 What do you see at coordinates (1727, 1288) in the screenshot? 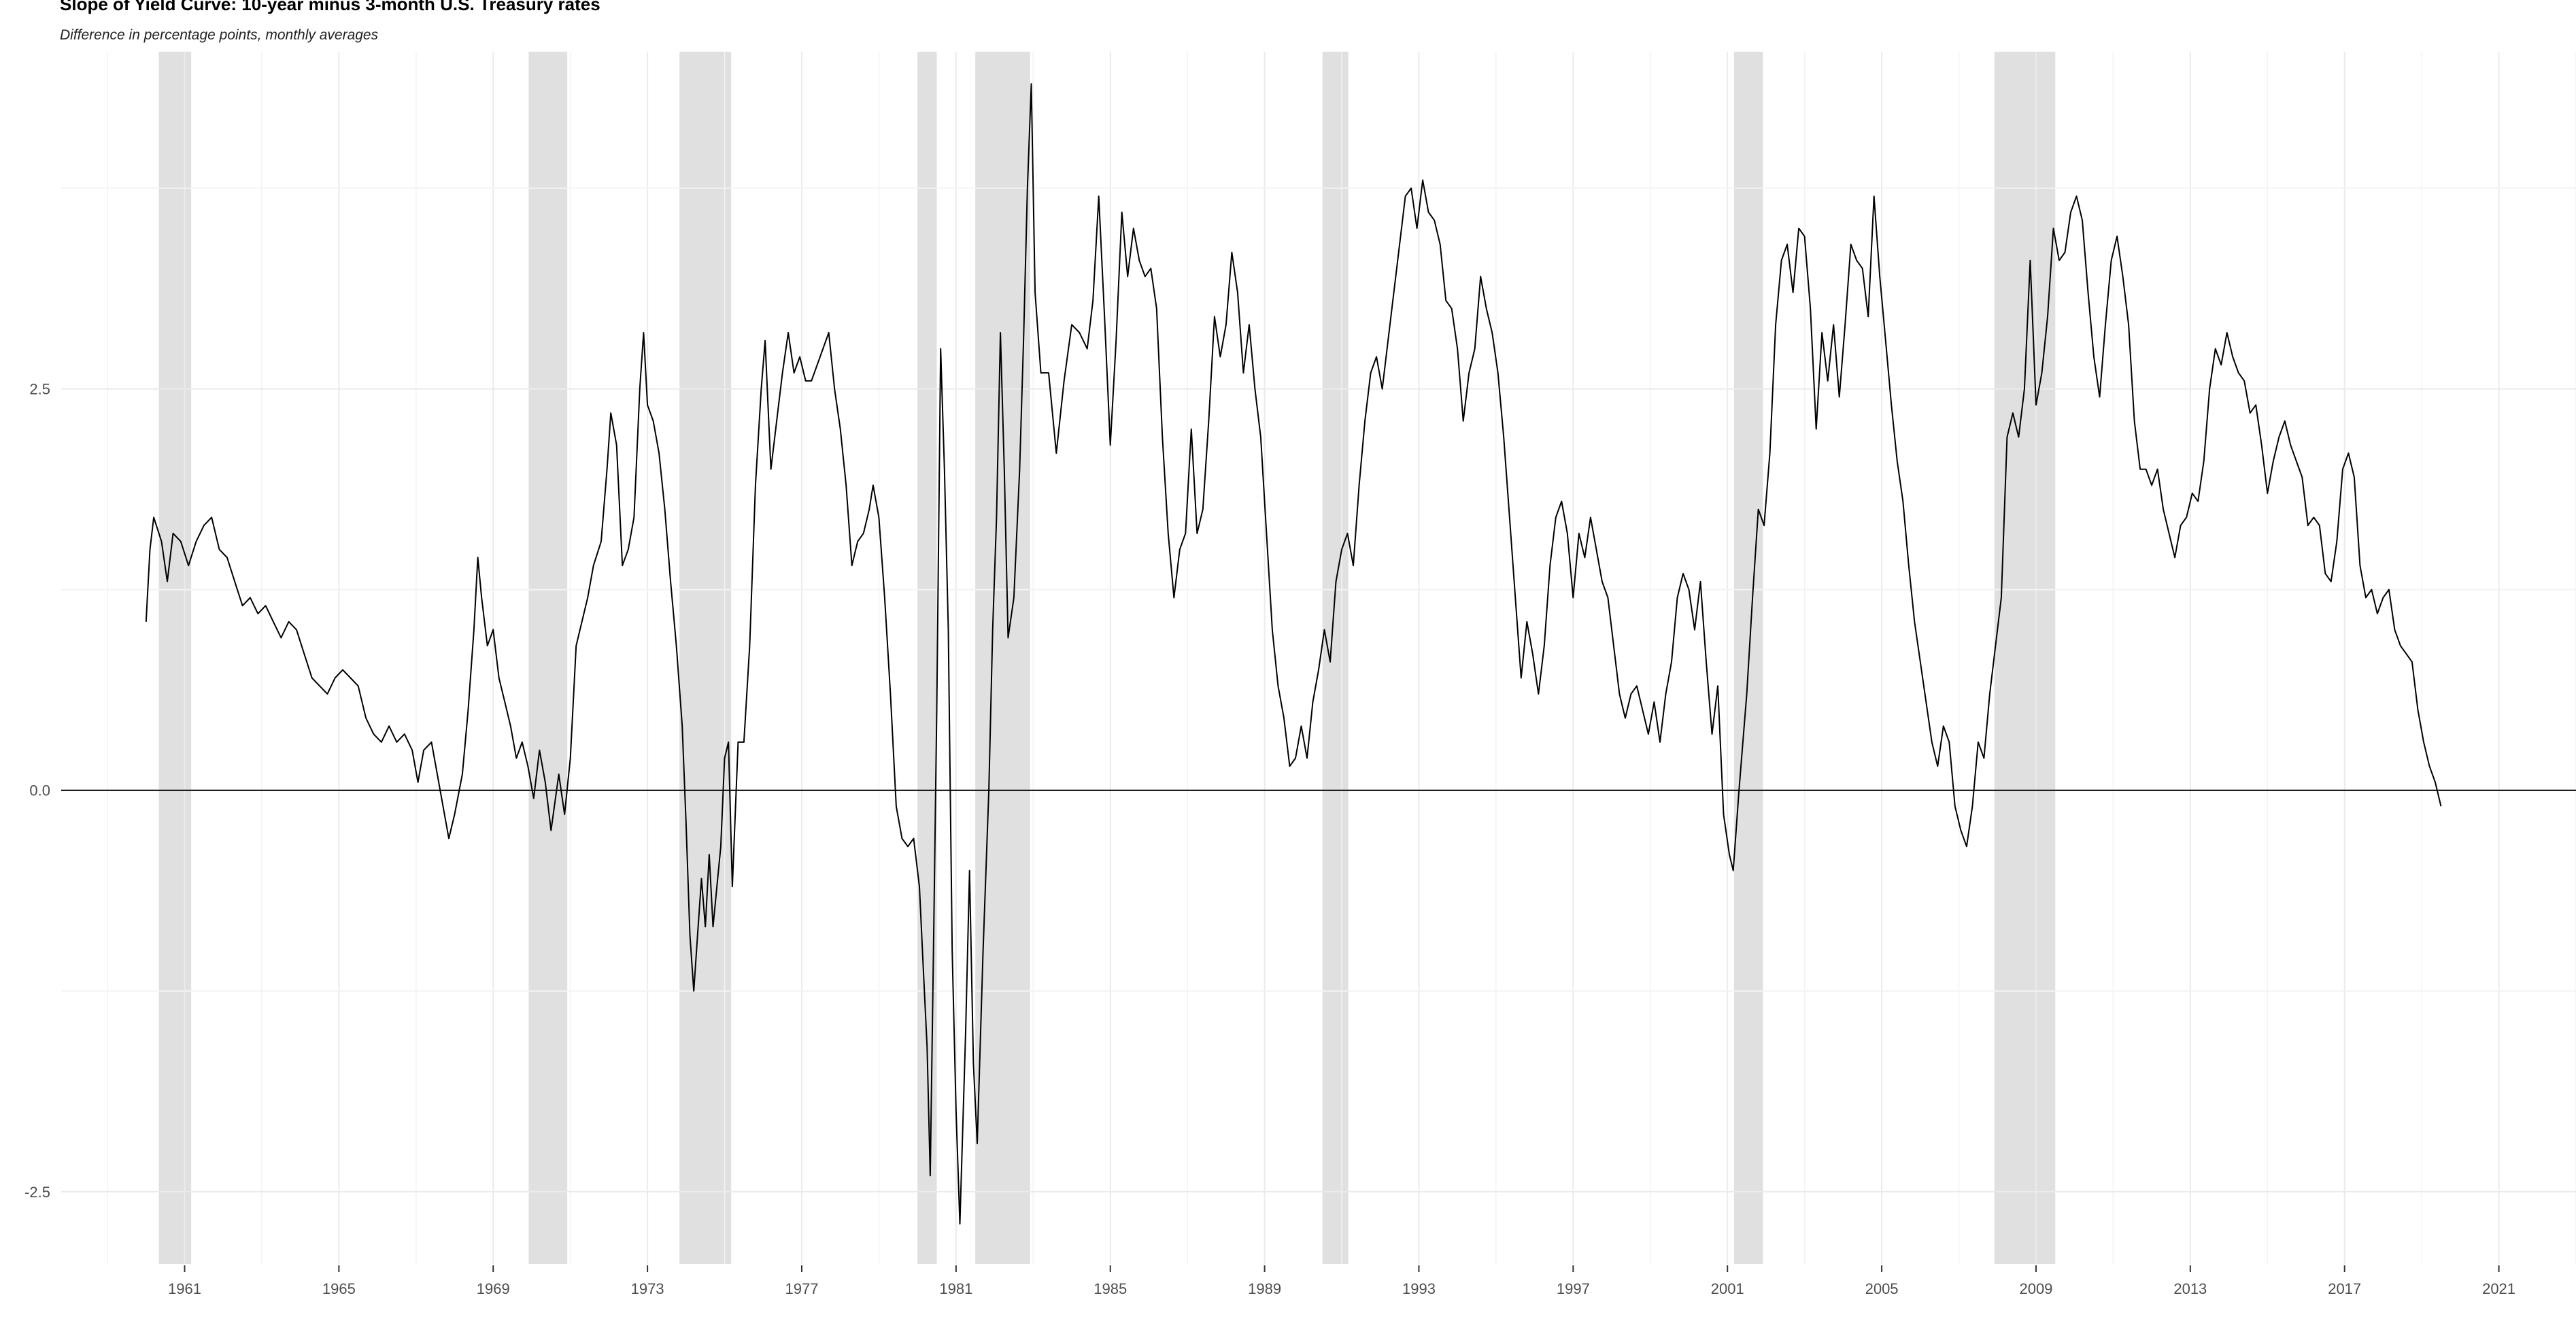
I see `x-tick-label: 2001` at bounding box center [1727, 1288].